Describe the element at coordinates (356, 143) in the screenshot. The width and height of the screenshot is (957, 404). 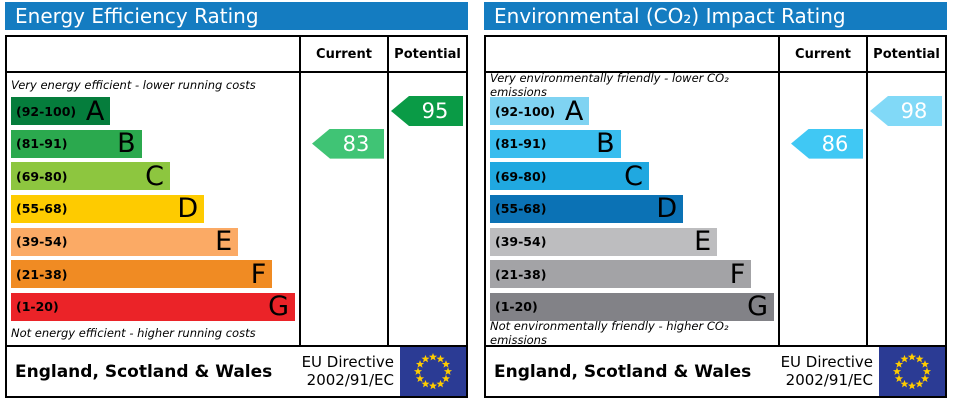
I see `current-rating-value: 83` at that location.